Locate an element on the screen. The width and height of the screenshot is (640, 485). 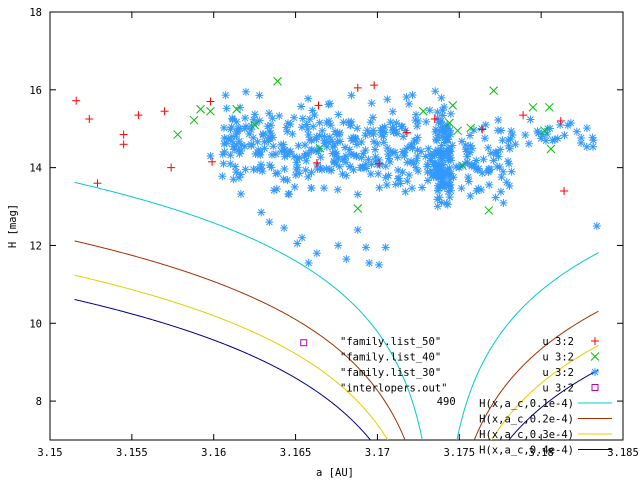
family-label: "family.list_50" is located at coordinates (390, 342).